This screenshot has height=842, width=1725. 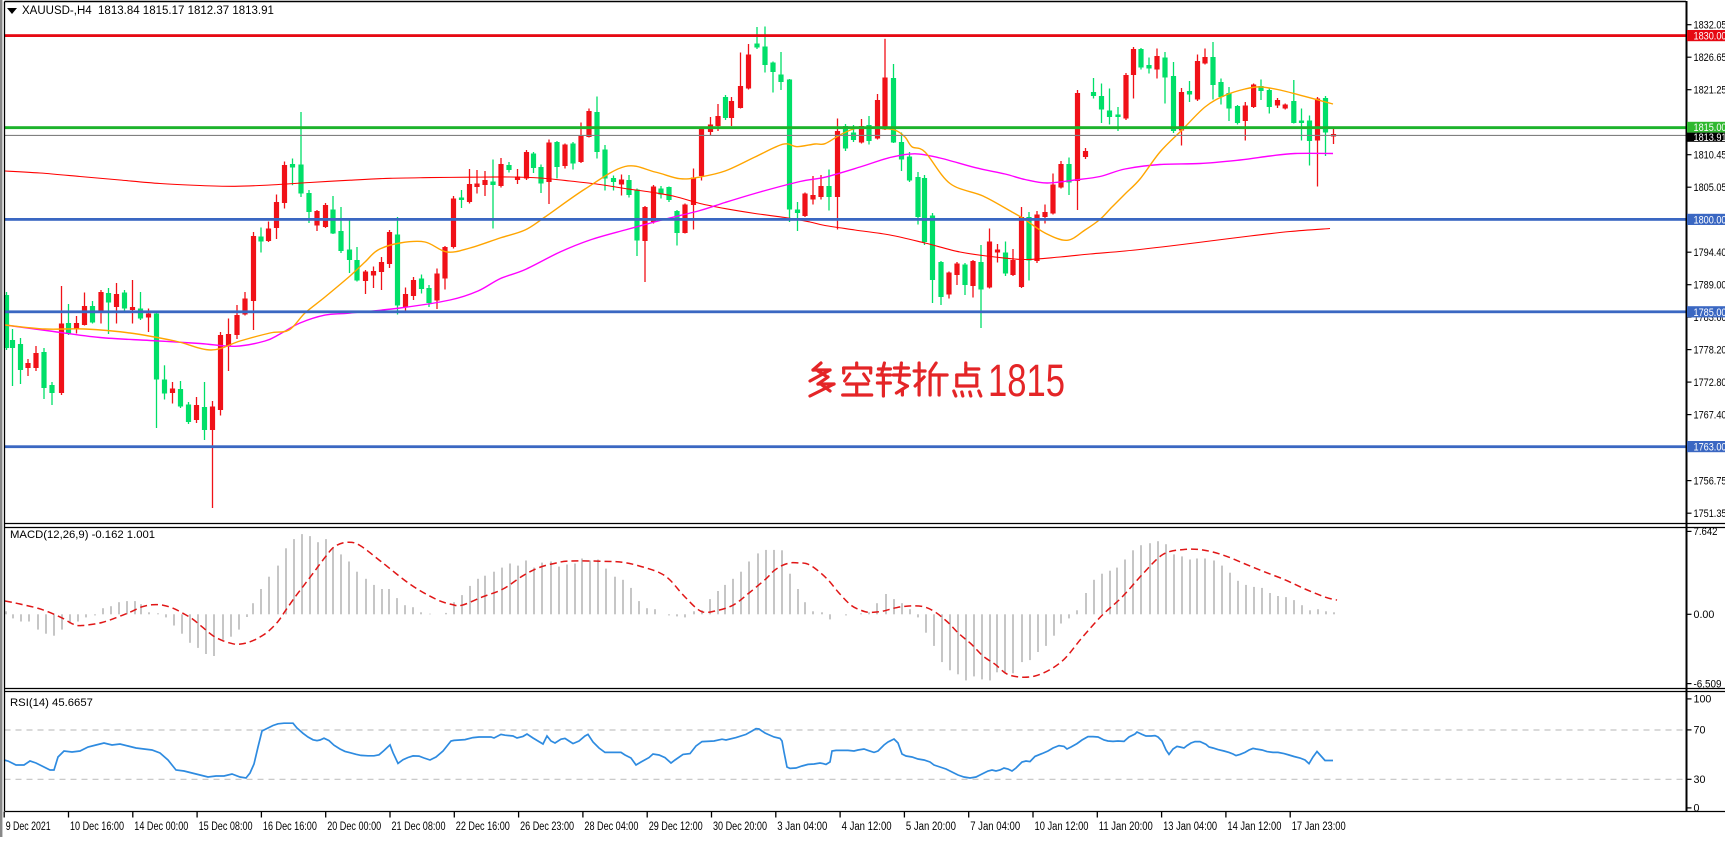 What do you see at coordinates (1709, 514) in the screenshot?
I see `svg-text: 1751.35` at bounding box center [1709, 514].